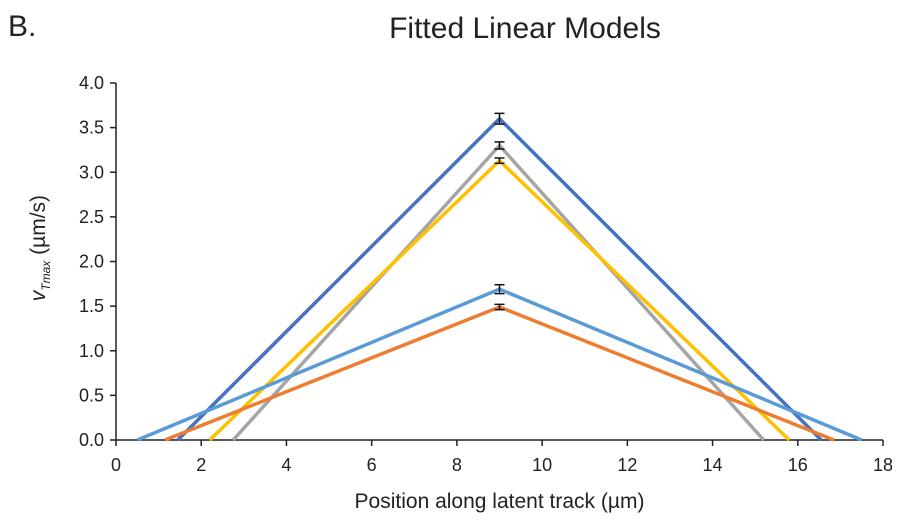 This screenshot has width=901, height=524. I want to click on x-tick-label: 2, so click(201, 465).